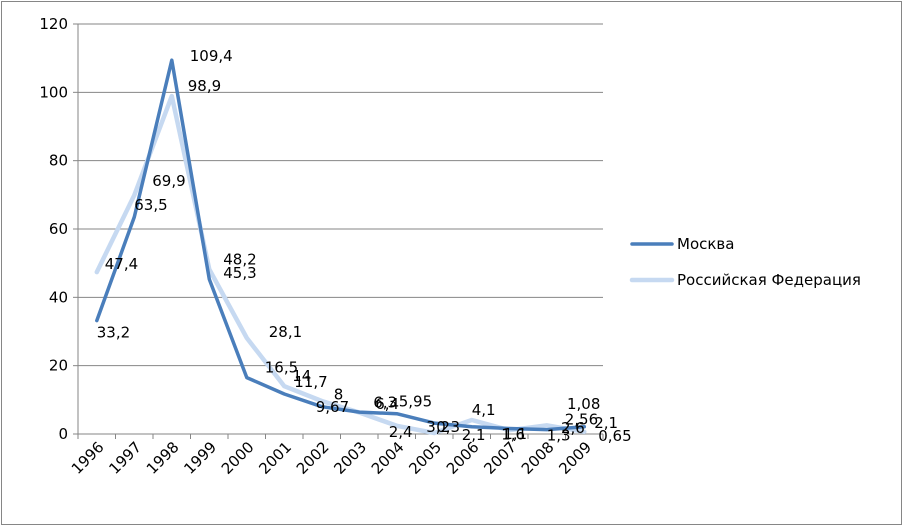  I want to click on y-tick-label: 40, so click(58, 297).